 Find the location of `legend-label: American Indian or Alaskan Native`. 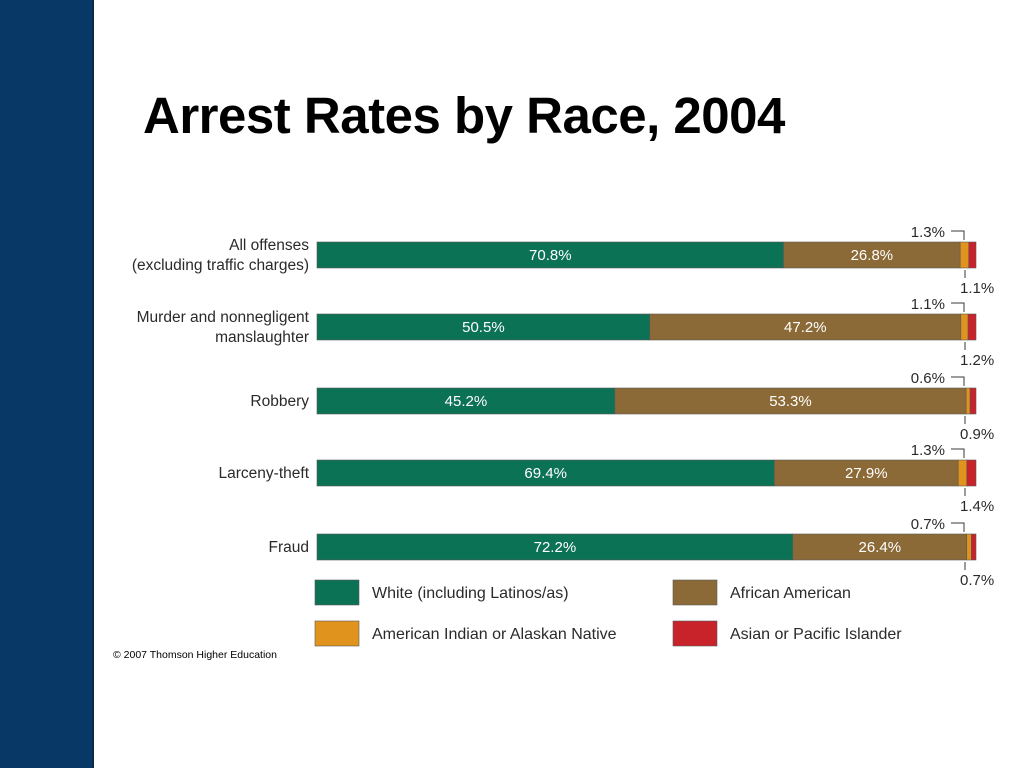

legend-label: American Indian or Alaskan Native is located at coordinates (494, 634).